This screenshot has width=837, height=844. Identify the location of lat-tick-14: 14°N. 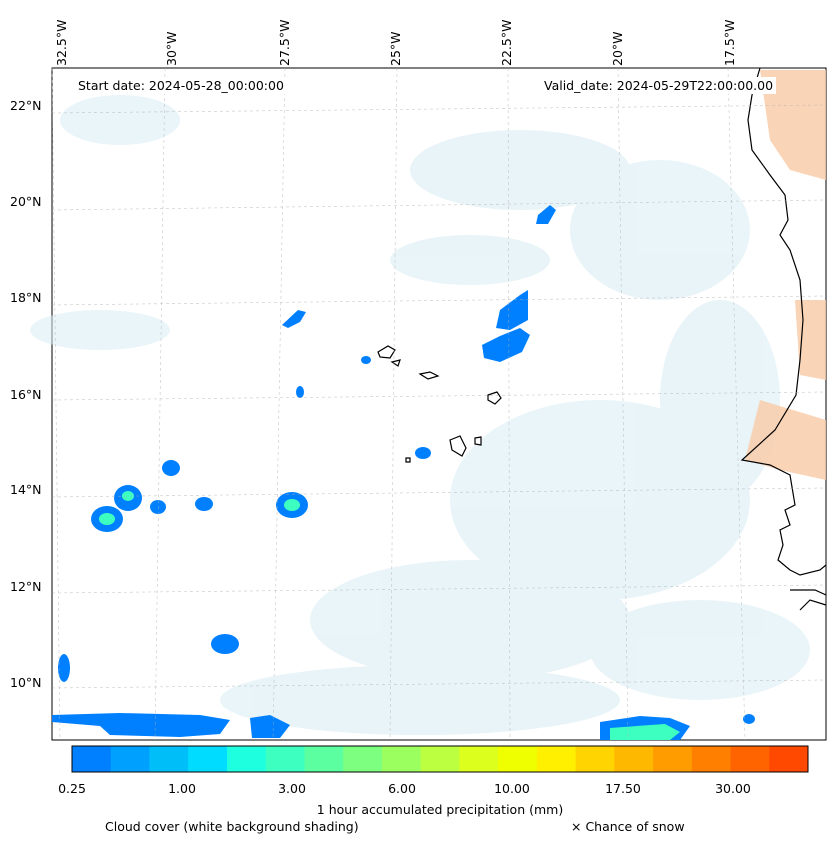
(26, 489).